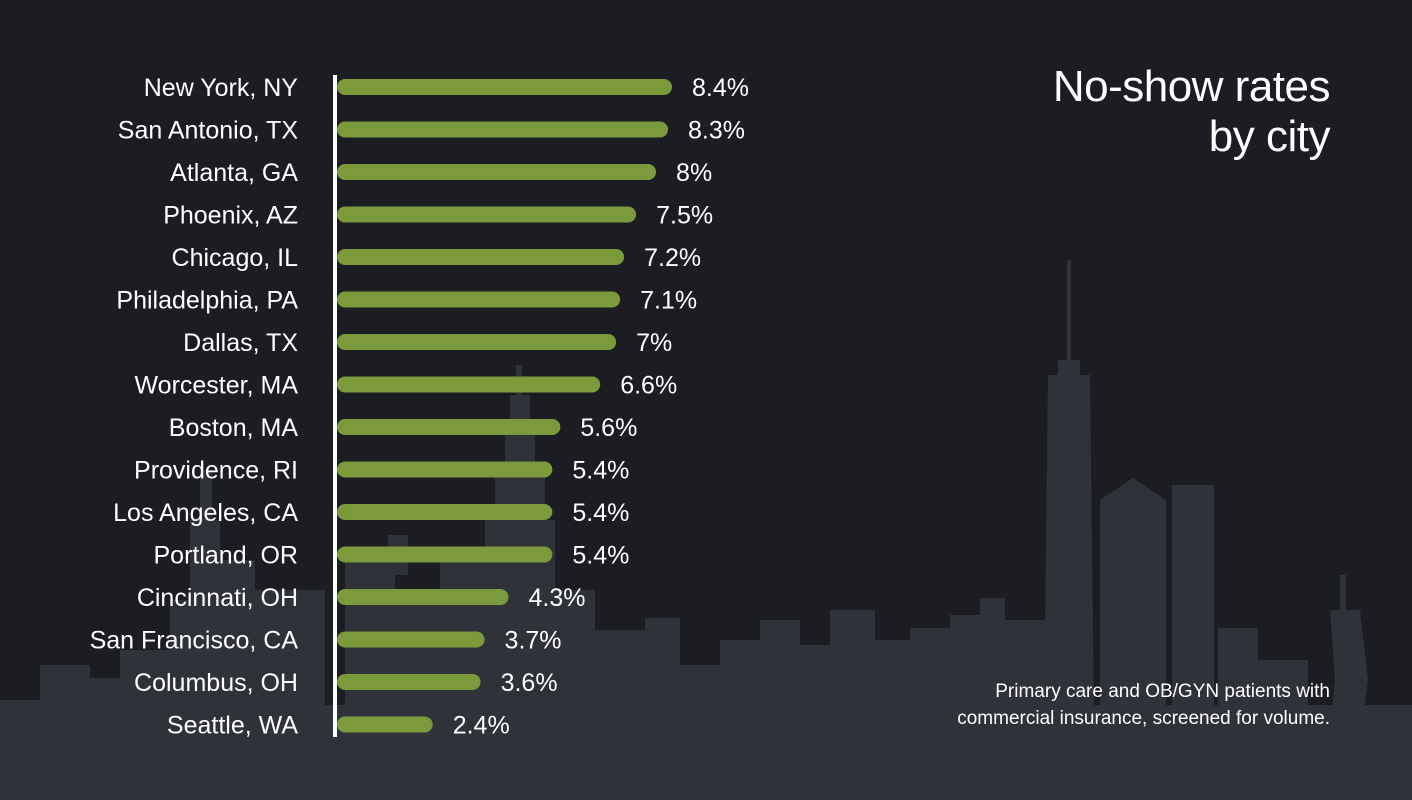  I want to click on footnote-line-1: Primary care and OB/GYN patients with, so click(1162, 691).